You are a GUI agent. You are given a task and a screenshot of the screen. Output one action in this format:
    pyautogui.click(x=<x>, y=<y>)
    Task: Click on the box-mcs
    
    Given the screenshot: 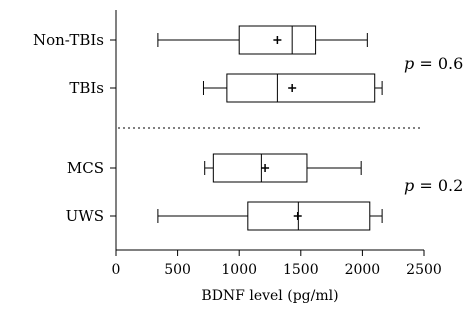 What is the action you would take?
    pyautogui.click(x=283, y=168)
    